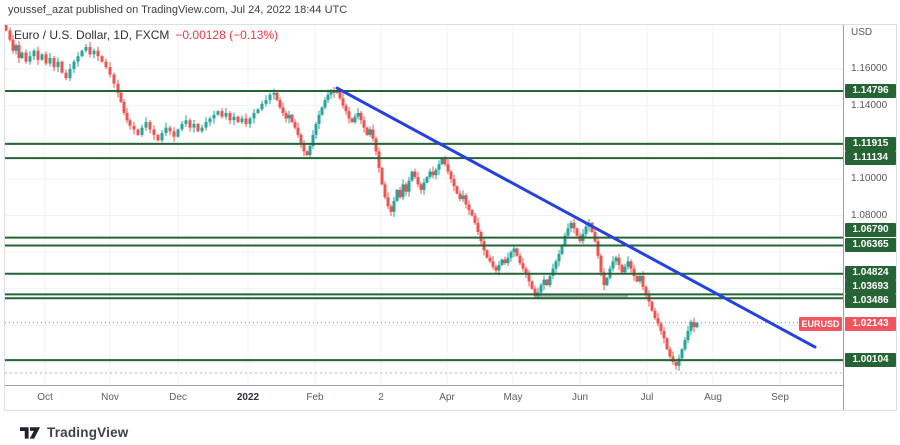 The image size is (900, 445). I want to click on time-axis-label: Apr, so click(447, 397).